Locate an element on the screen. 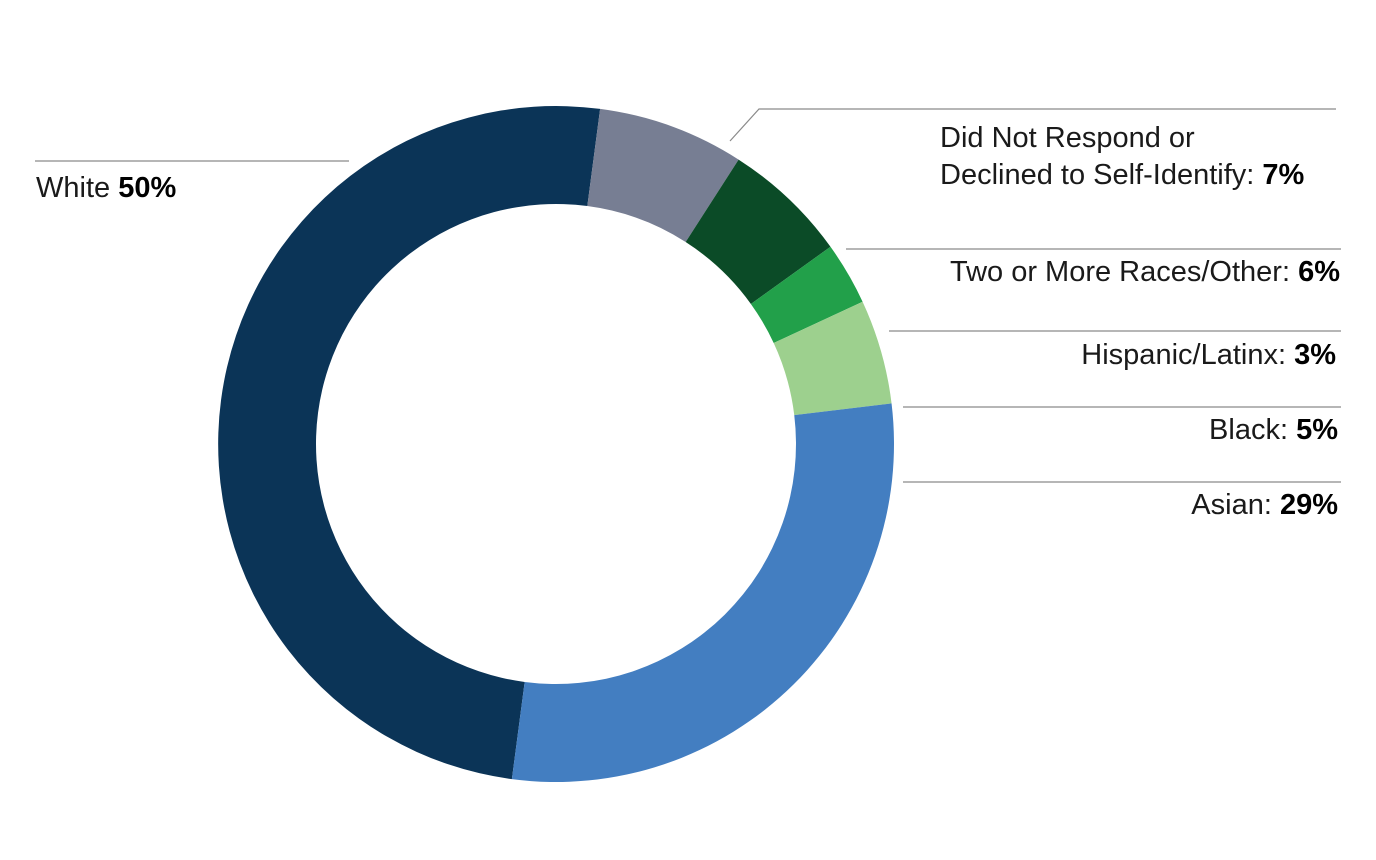  label-did-not-respond-line1: Did Not Respond or is located at coordinates (1067, 138).